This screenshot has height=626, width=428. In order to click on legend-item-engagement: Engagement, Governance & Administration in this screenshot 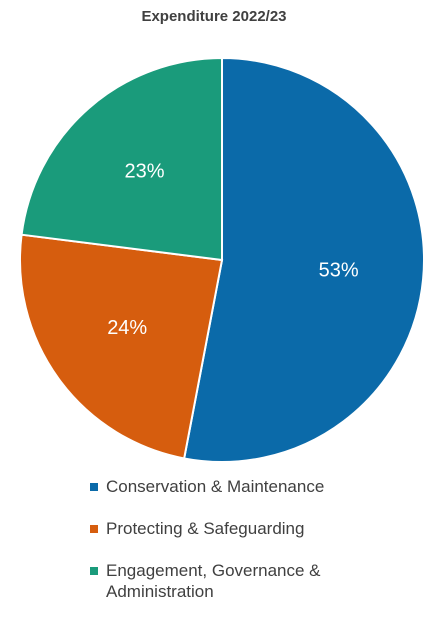, I will do `click(250, 581)`.